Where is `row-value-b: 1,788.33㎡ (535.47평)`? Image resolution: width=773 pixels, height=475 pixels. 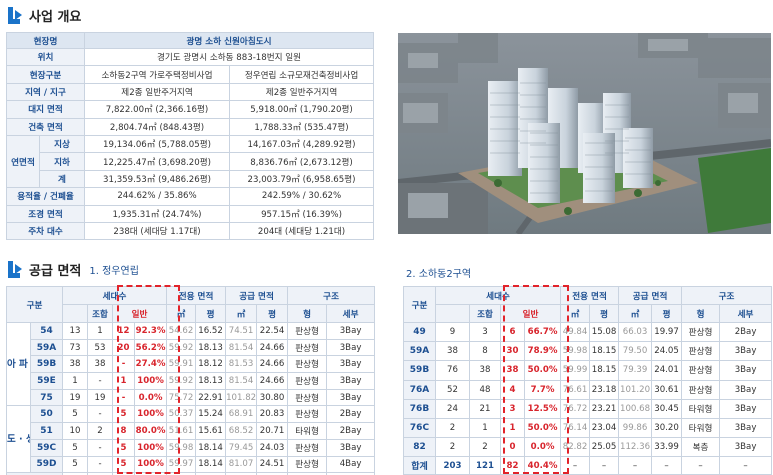
row-value-b: 1,788.33㎡ (535.47평) is located at coordinates (302, 126).